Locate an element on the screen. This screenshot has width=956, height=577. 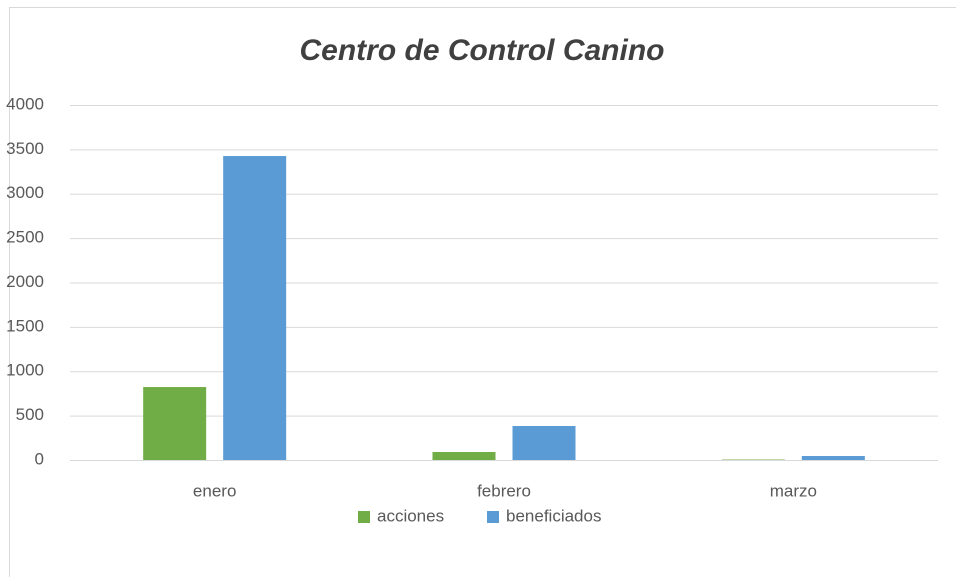
y-tick-label: 3000 is located at coordinates (25, 192).